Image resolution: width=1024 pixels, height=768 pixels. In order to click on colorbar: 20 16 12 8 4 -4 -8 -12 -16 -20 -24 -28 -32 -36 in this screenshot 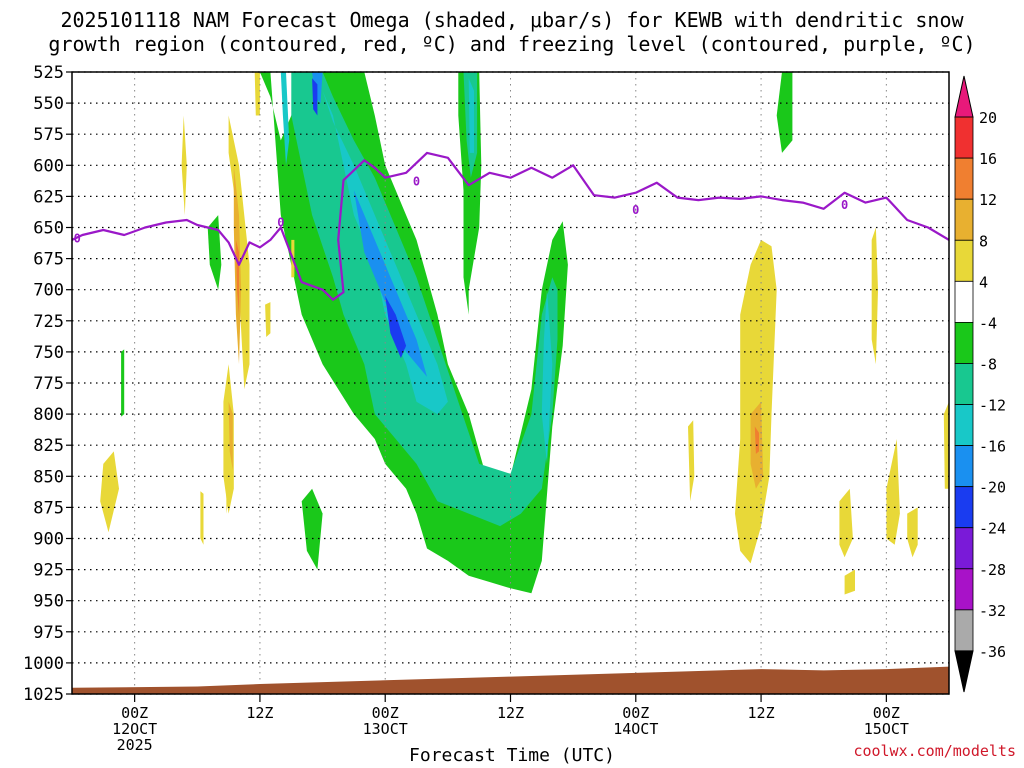, I will do `click(980, 384)`.